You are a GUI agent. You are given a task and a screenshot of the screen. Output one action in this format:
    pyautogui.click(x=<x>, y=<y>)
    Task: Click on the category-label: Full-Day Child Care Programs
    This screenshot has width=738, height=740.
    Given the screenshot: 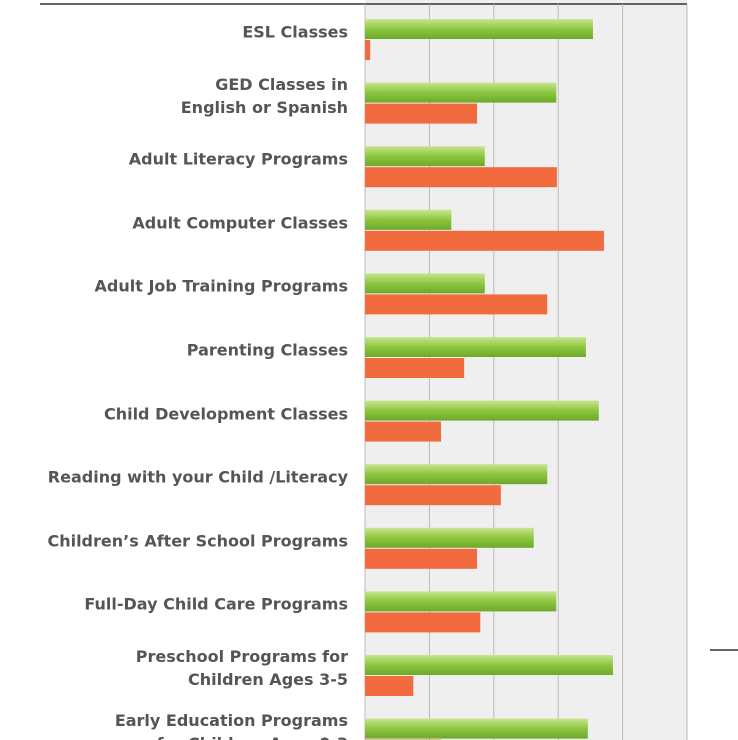 What is the action you would take?
    pyautogui.click(x=216, y=604)
    